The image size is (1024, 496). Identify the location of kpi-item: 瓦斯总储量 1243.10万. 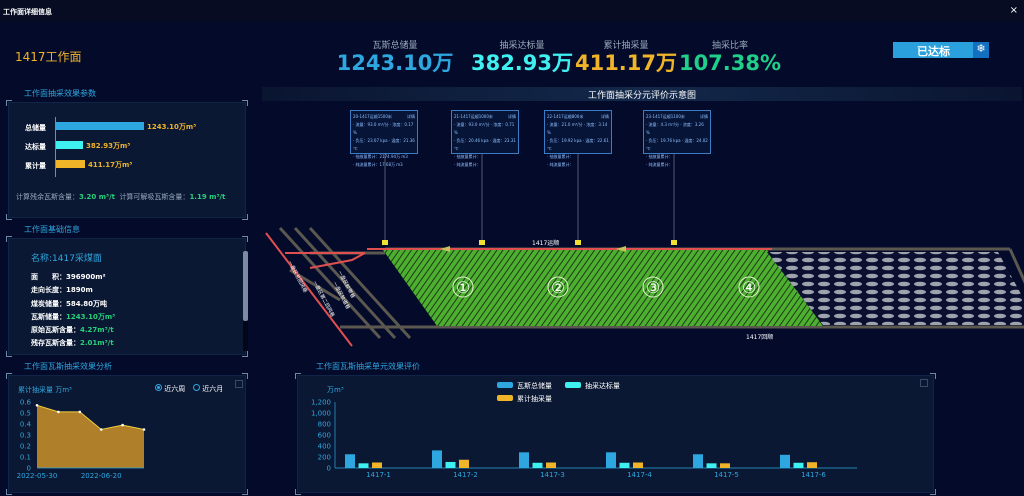
(395, 58).